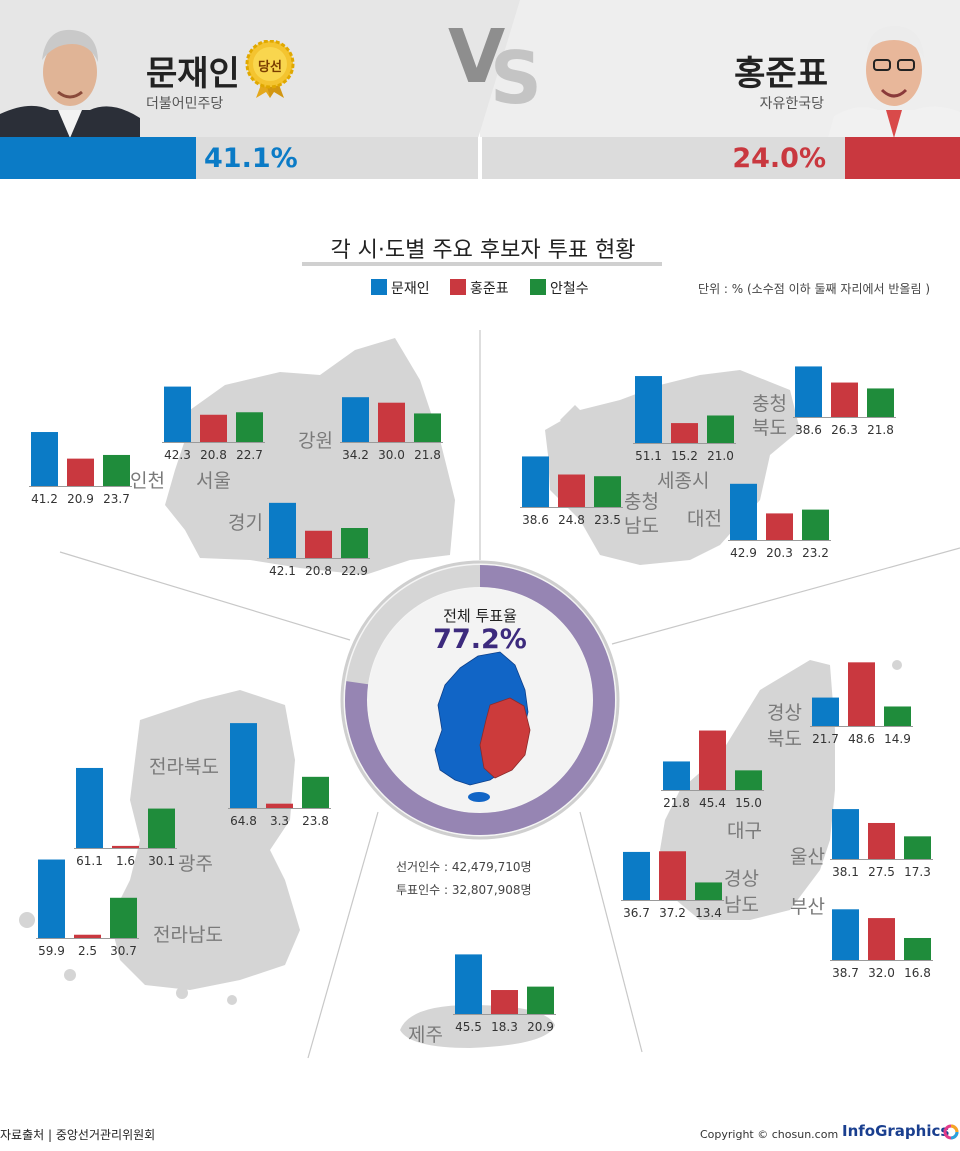  Describe the element at coordinates (881, 973) in the screenshot. I see `bar-value-label: 32.0` at that location.